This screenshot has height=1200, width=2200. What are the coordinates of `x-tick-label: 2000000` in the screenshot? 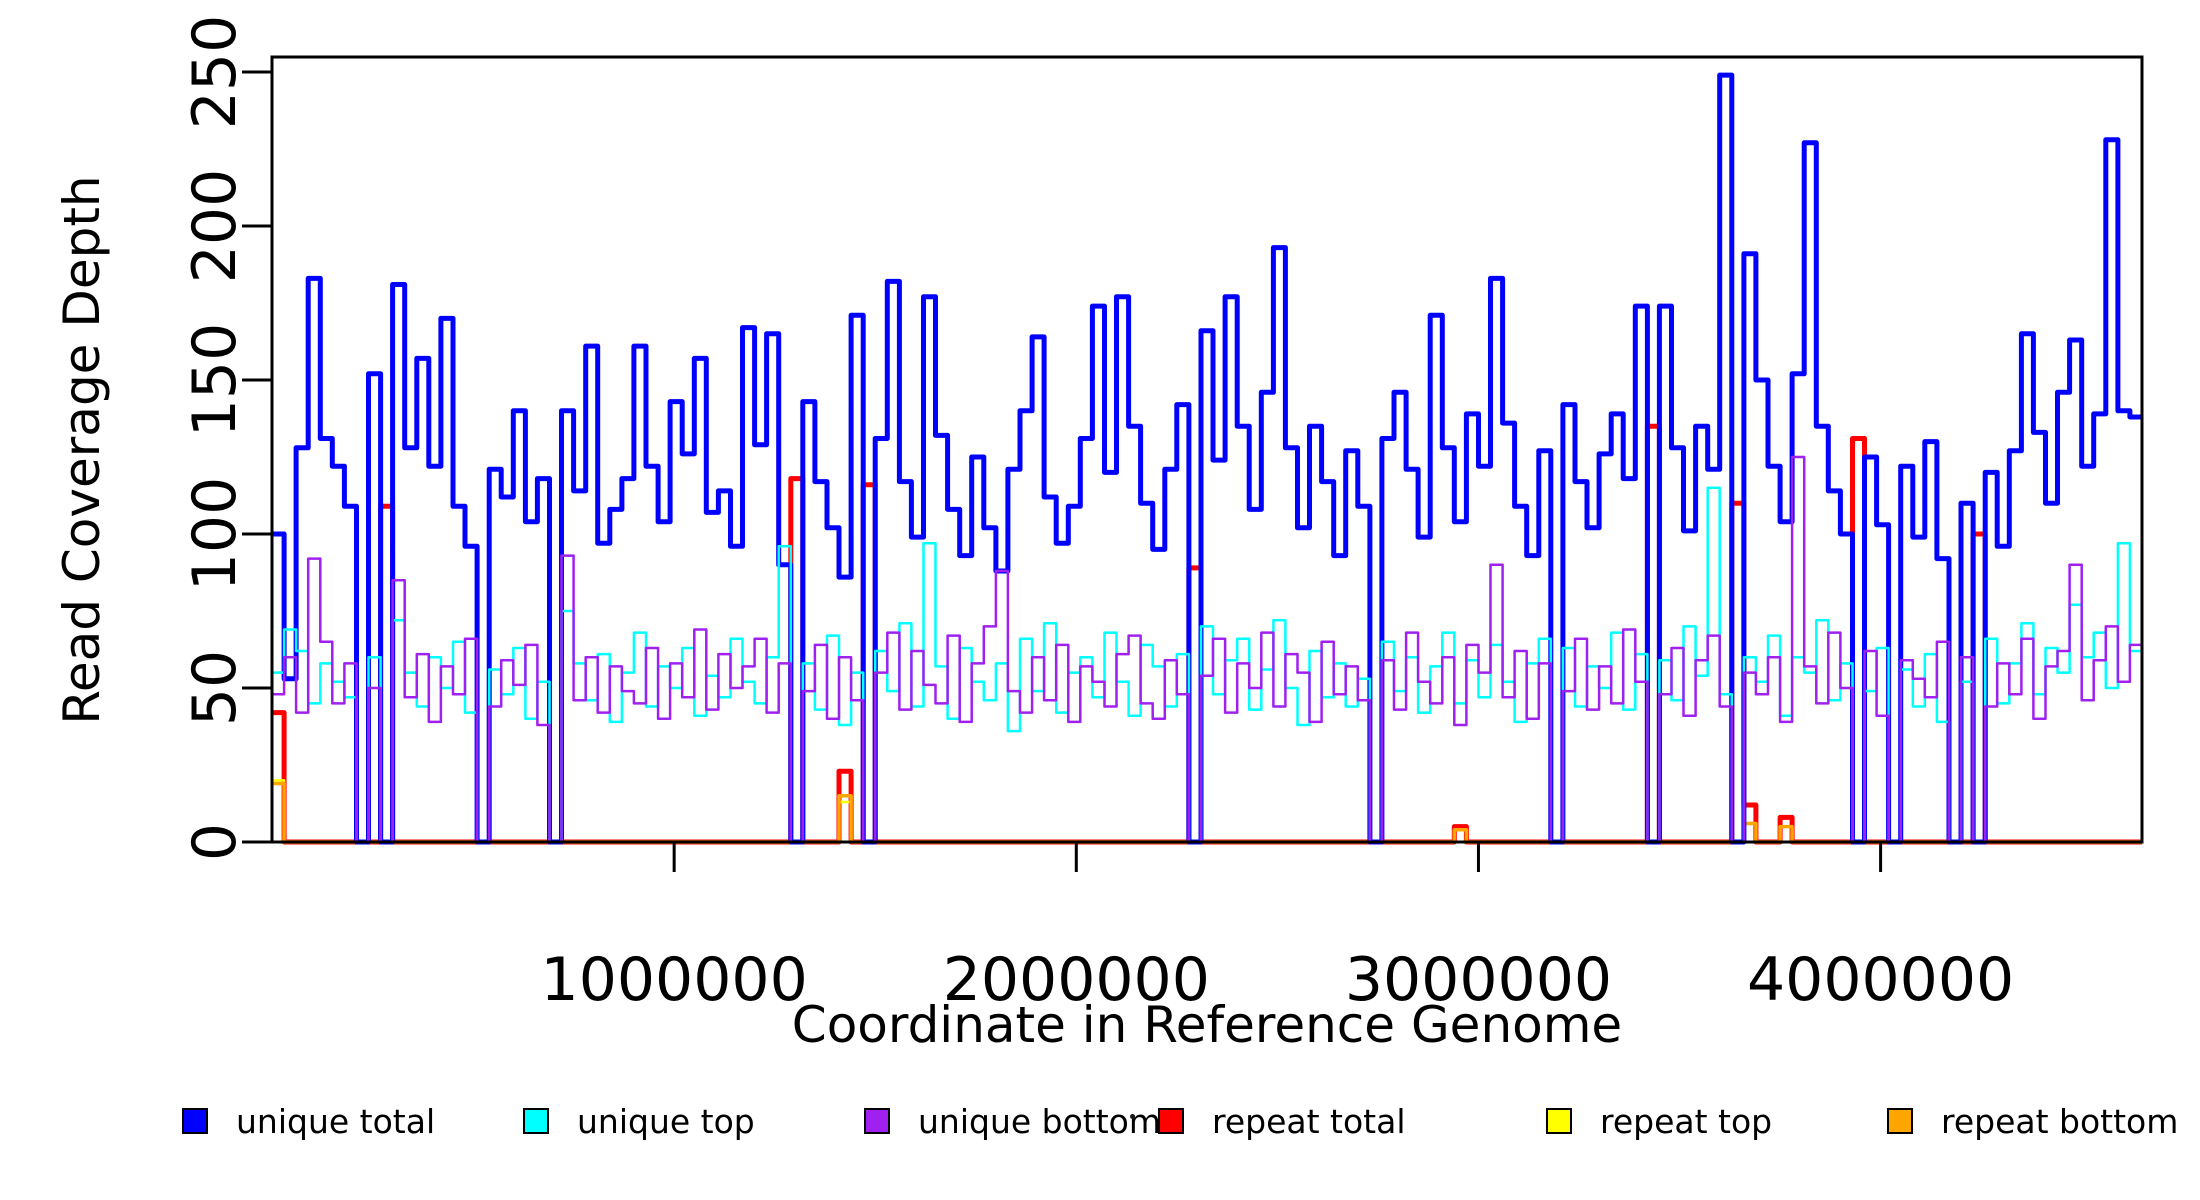 It's located at (1076, 980).